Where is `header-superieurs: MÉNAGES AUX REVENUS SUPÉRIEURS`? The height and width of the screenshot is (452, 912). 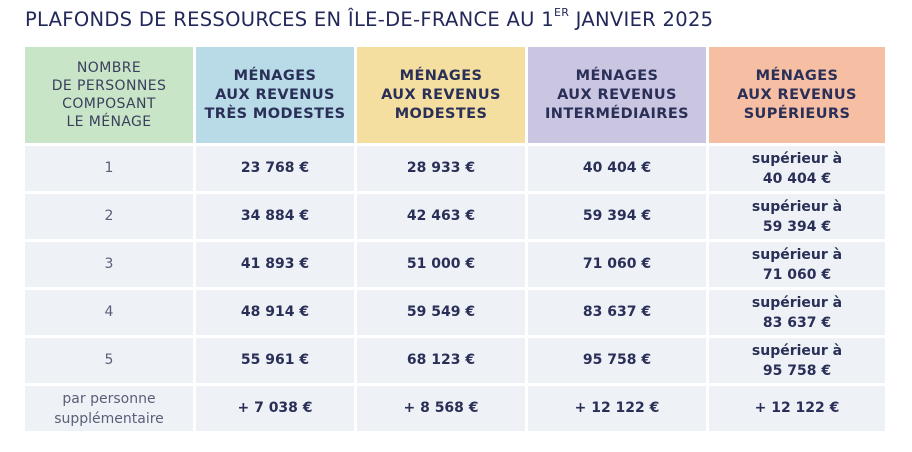 header-superieurs: MÉNAGES AUX REVENUS SUPÉRIEURS is located at coordinates (797, 95).